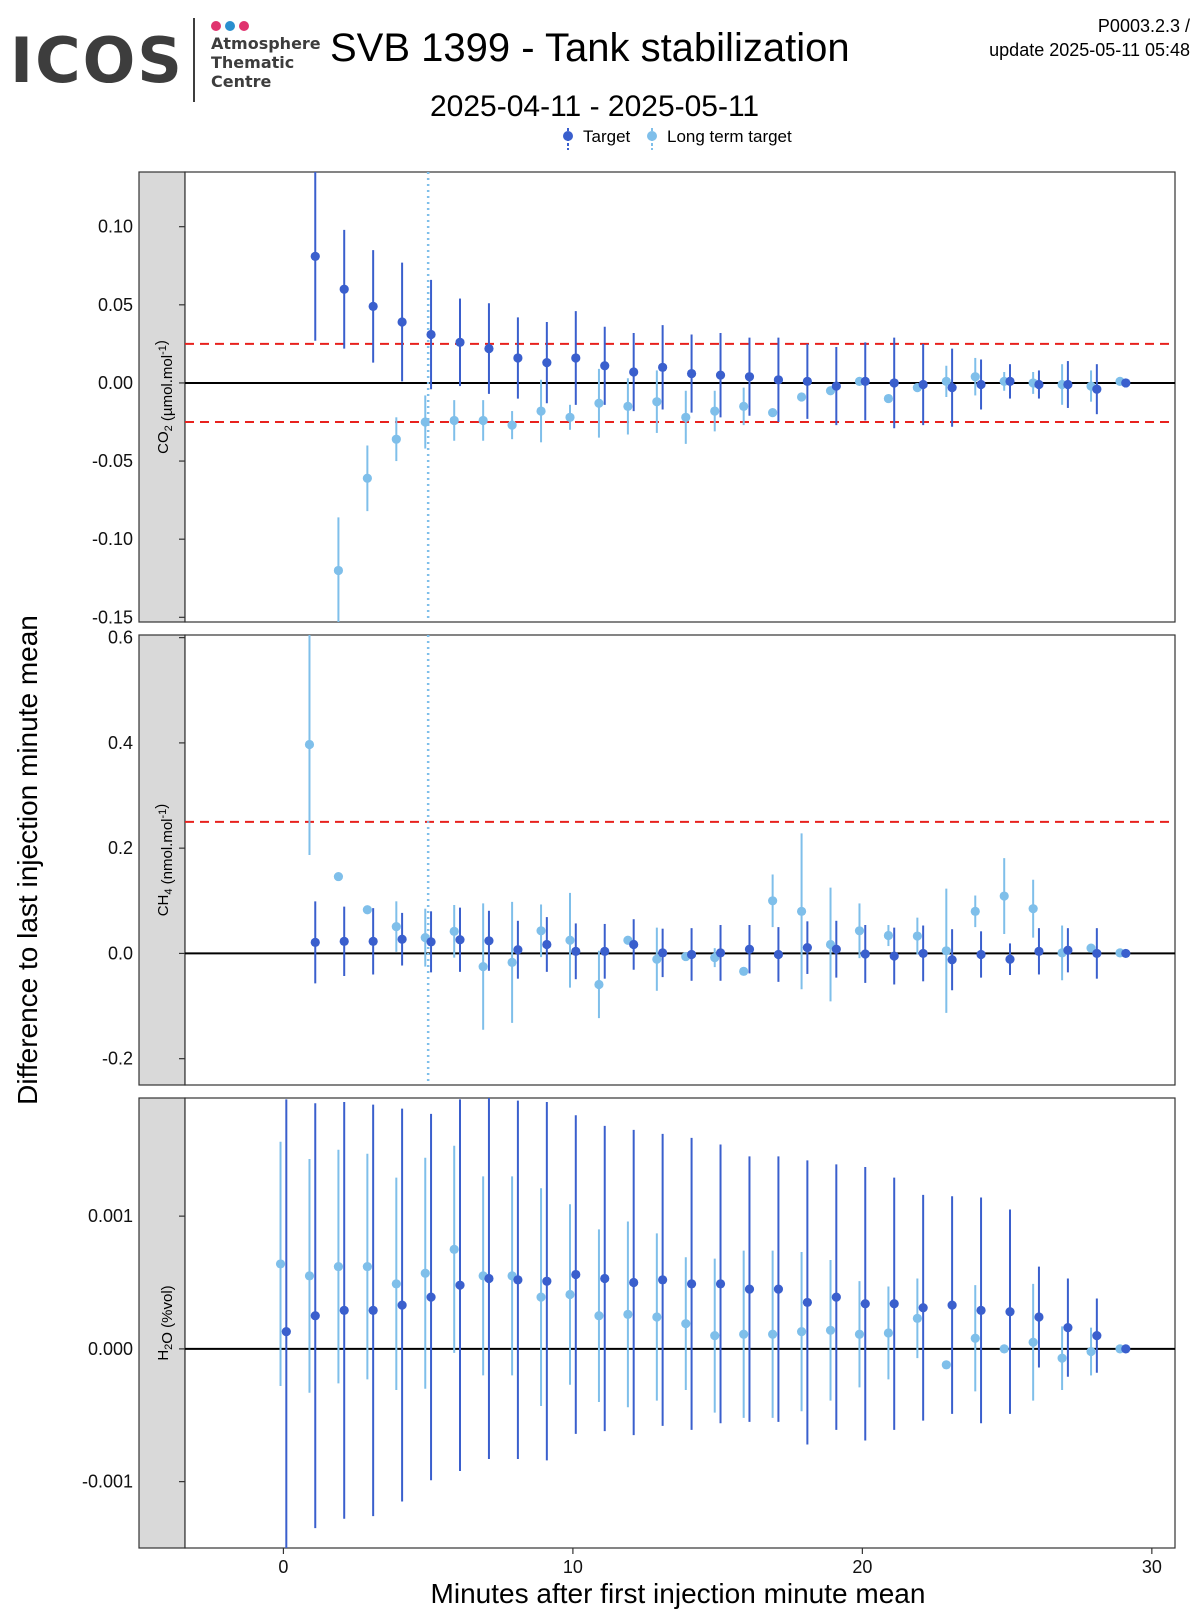 The height and width of the screenshot is (1620, 1200). What do you see at coordinates (165, 63) in the screenshot?
I see `icos-logo: ICOS Atmosphere Thematic Centre` at bounding box center [165, 63].